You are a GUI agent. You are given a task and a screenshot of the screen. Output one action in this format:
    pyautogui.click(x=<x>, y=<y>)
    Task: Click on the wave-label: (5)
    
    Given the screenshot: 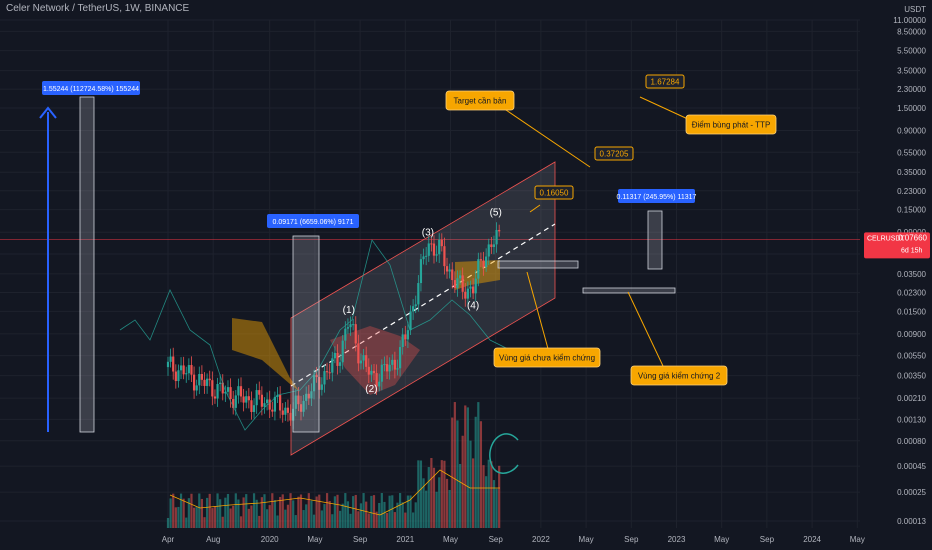 What is the action you would take?
    pyautogui.click(x=496, y=212)
    